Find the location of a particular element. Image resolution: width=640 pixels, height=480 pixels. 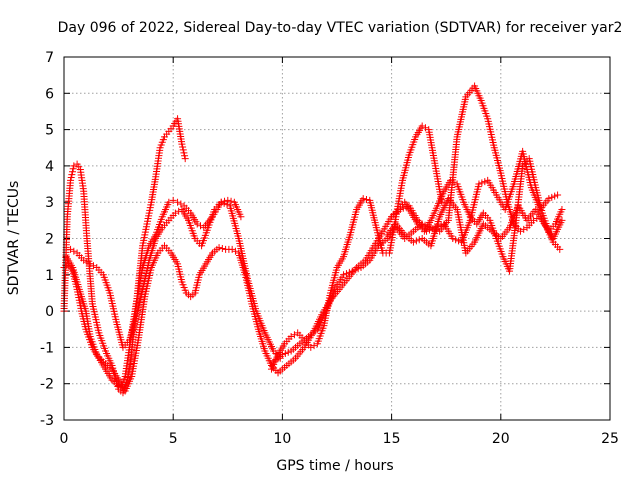

x-tick-label: 15 is located at coordinates (392, 439).